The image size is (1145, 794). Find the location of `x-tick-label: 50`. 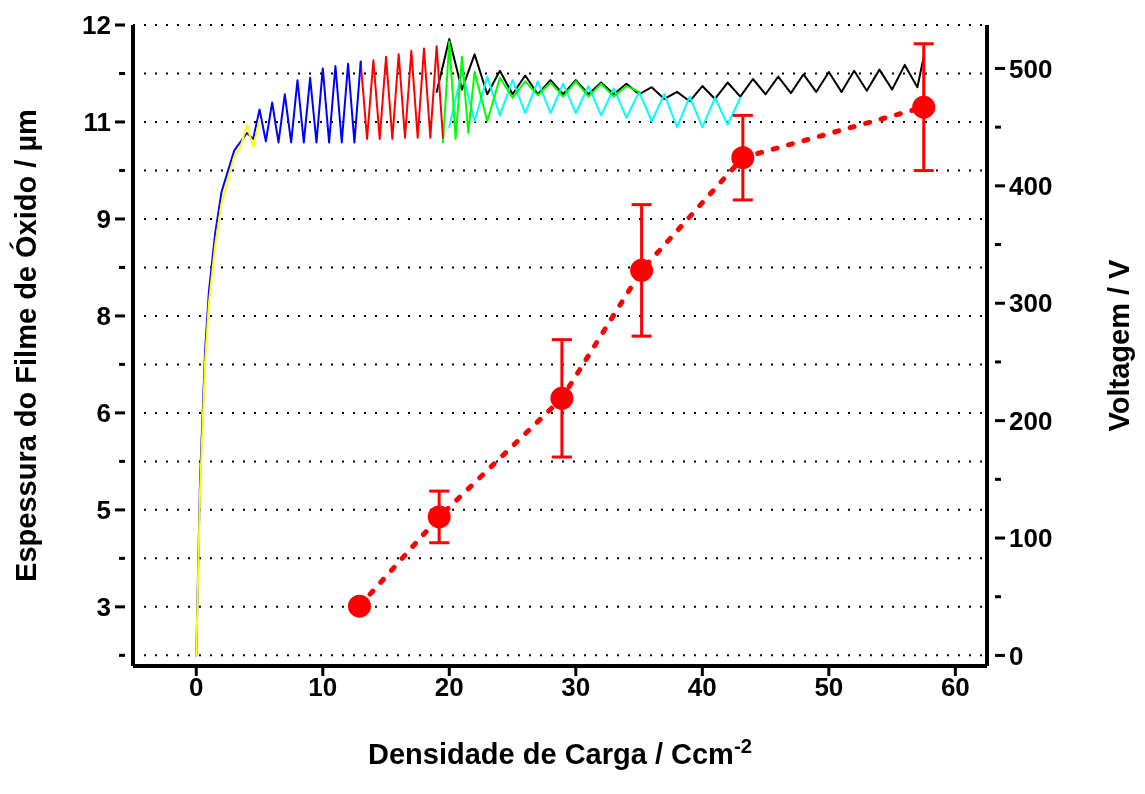

x-tick-label: 50 is located at coordinates (829, 687).